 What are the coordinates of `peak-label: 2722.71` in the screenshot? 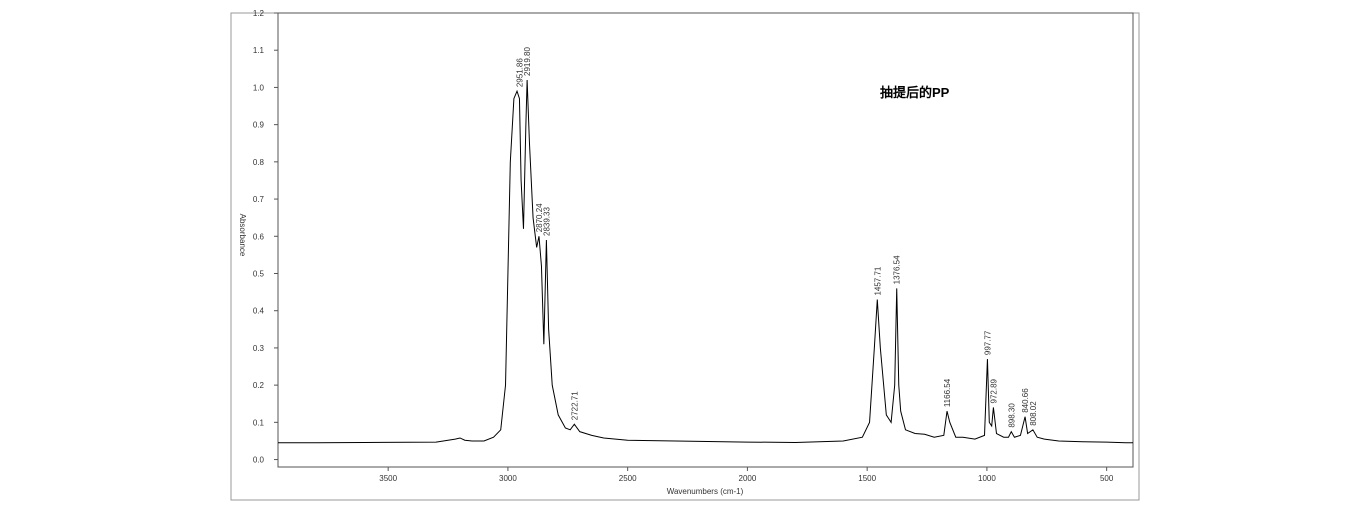 It's located at (574, 405).